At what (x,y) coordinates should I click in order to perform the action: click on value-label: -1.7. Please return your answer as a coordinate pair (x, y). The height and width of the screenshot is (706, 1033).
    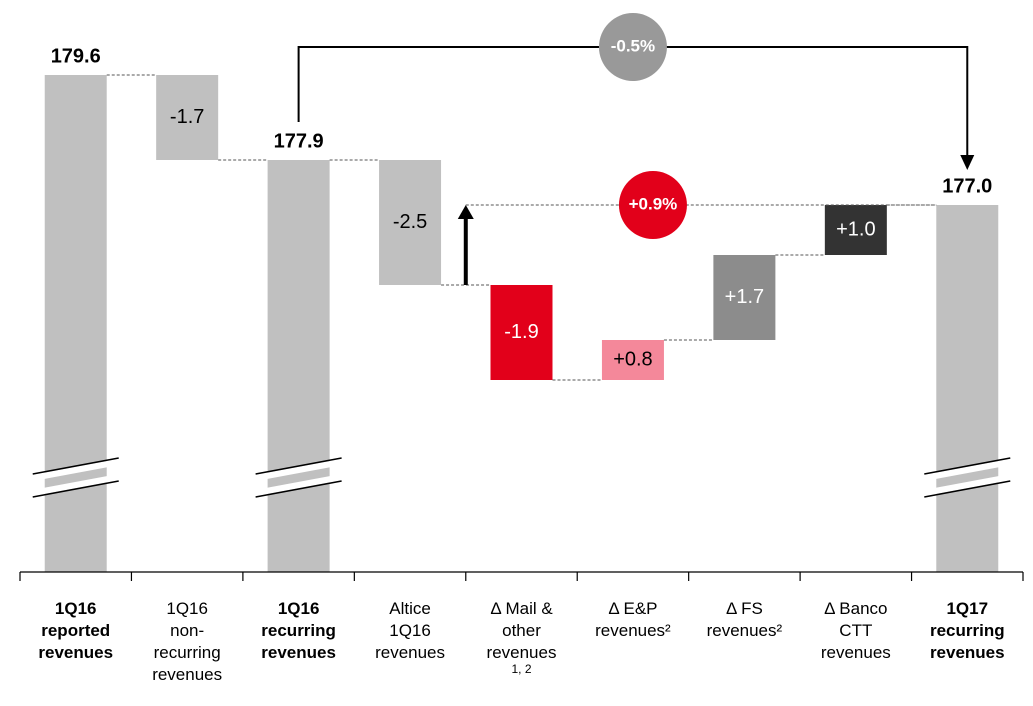
    Looking at the image, I should click on (187, 117).